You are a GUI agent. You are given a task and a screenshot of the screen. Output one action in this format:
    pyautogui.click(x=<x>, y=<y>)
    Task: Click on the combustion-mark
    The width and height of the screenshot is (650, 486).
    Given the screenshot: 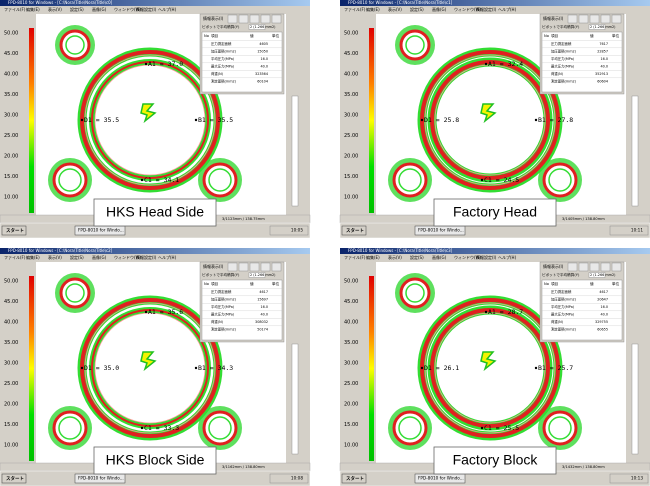 What is the action you would take?
    pyautogui.click(x=148, y=361)
    